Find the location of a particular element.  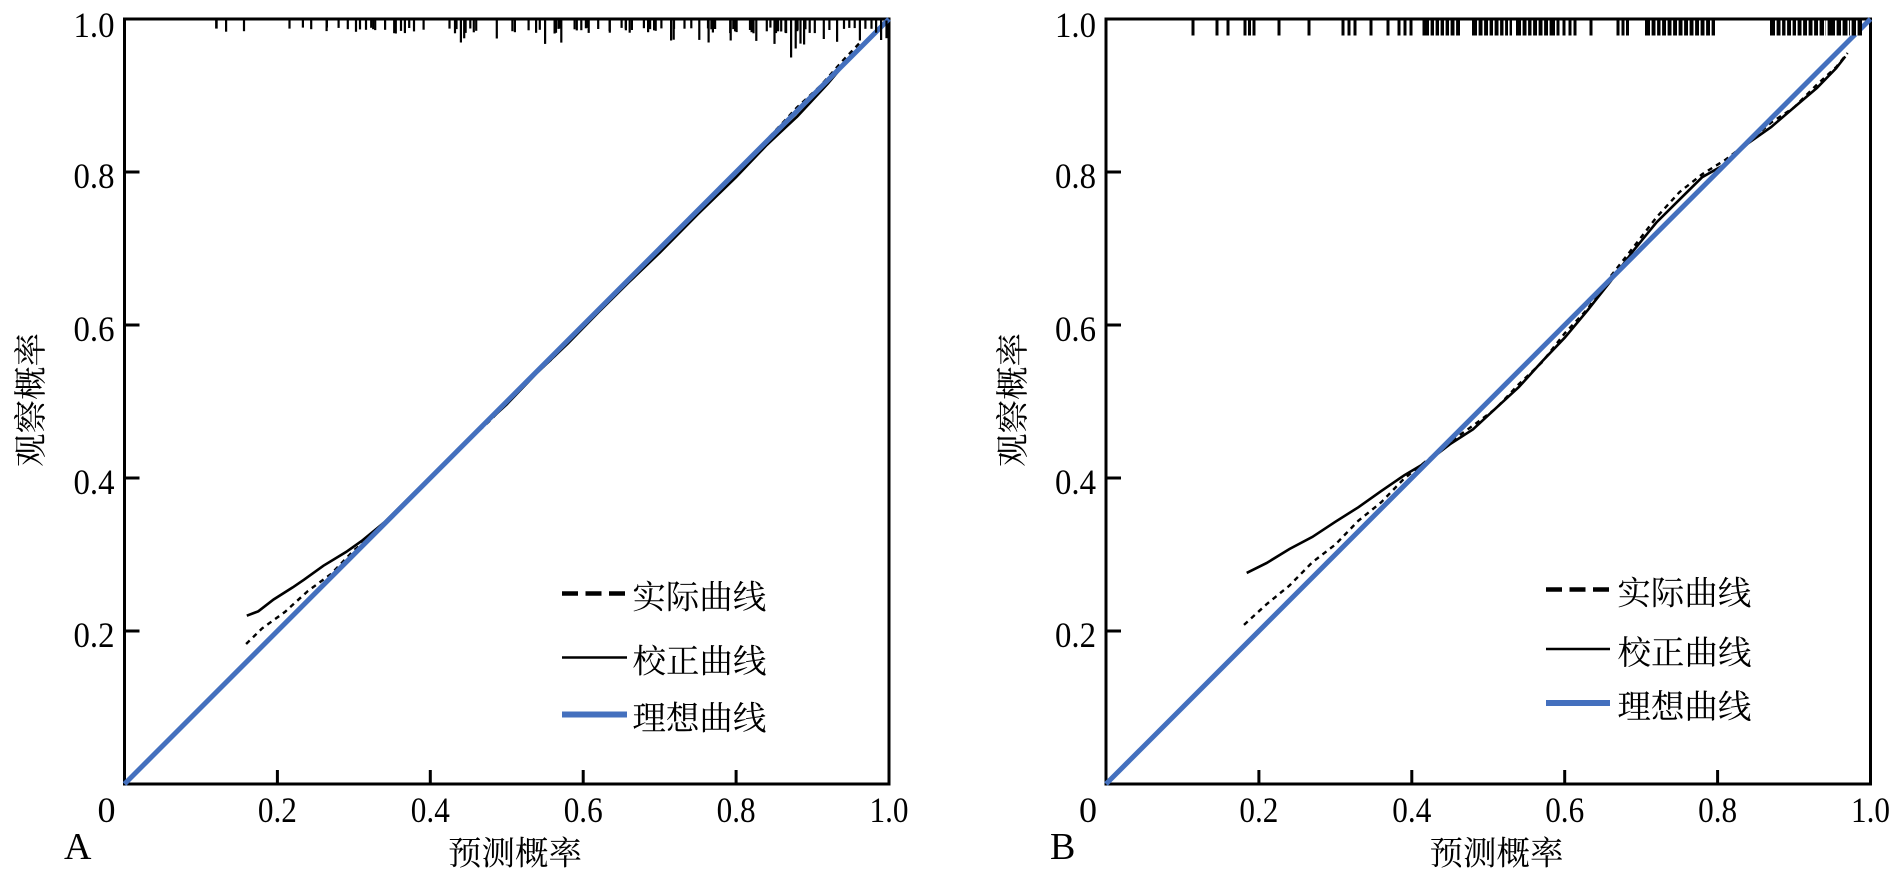

svg-text: B is located at coordinates (1062, 847).